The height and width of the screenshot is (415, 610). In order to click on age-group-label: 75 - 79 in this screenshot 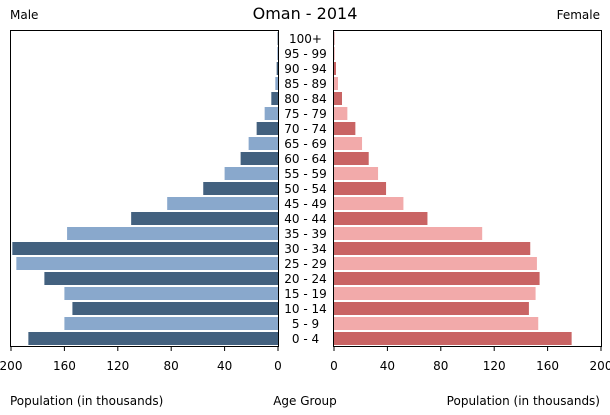, I will do `click(305, 114)`.